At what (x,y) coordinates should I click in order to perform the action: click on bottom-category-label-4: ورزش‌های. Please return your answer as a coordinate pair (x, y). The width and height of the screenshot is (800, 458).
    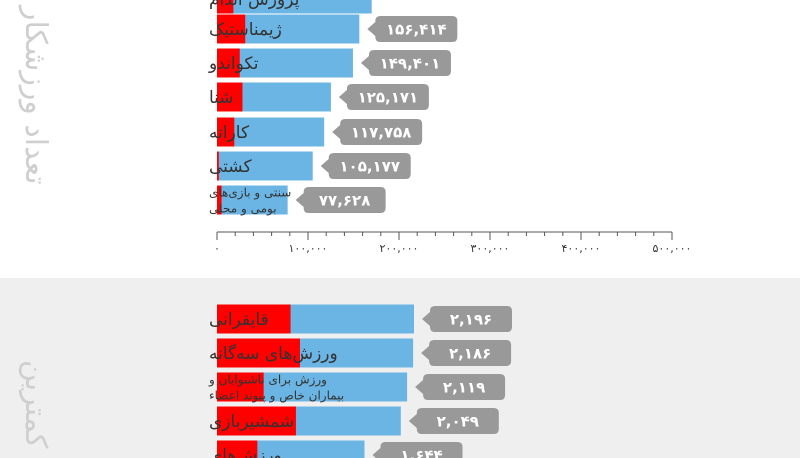
    Looking at the image, I should click on (245, 452).